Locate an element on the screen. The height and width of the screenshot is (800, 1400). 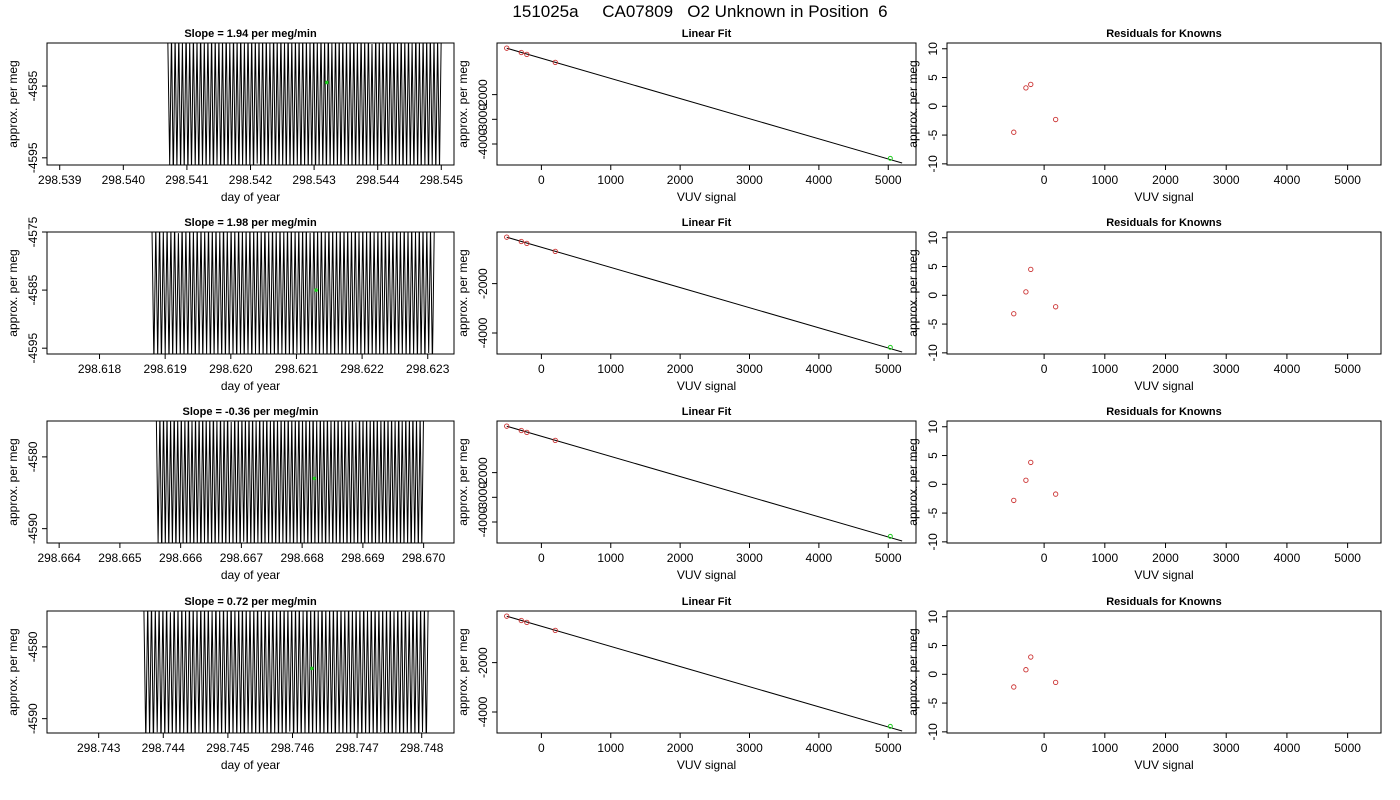
x-tick-label: 298.667 is located at coordinates (242, 558).